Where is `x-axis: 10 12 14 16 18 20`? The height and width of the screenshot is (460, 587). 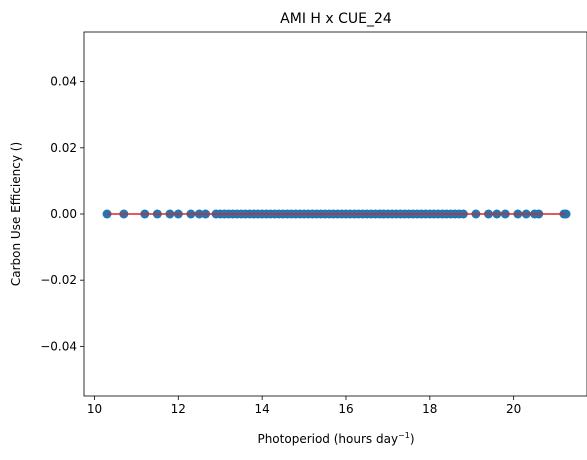
x-axis: 10 12 14 16 18 20 is located at coordinates (304, 406).